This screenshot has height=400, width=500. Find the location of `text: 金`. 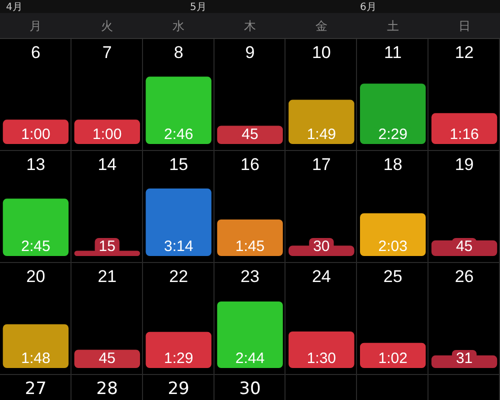

text: 金 is located at coordinates (321, 26).